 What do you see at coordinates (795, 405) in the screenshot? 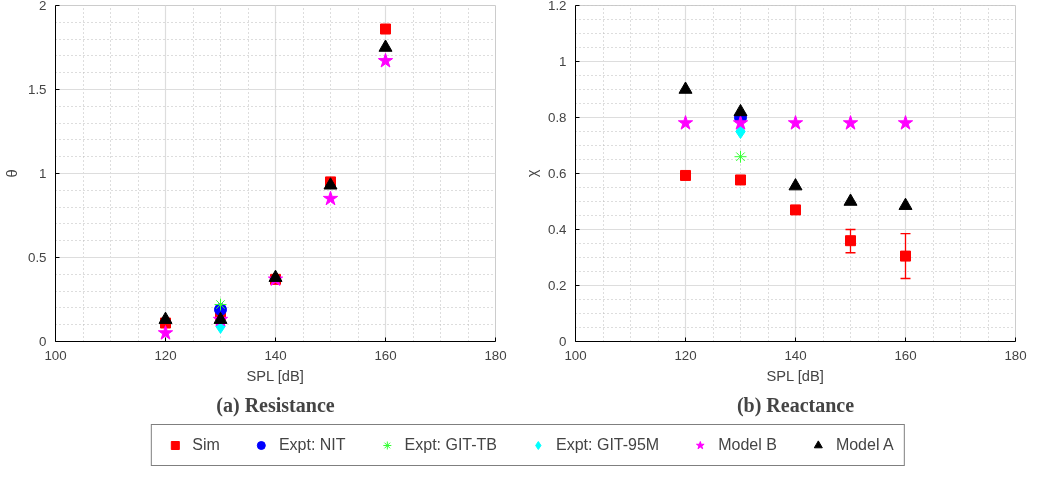
I see `text: (b) Reactance` at bounding box center [795, 405].